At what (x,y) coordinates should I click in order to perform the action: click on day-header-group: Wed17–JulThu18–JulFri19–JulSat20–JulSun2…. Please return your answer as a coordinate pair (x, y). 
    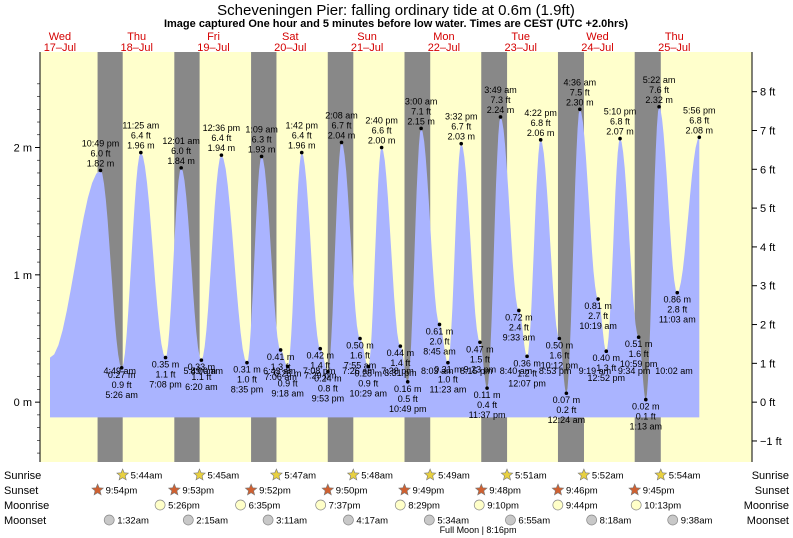
    Looking at the image, I should click on (367, 42).